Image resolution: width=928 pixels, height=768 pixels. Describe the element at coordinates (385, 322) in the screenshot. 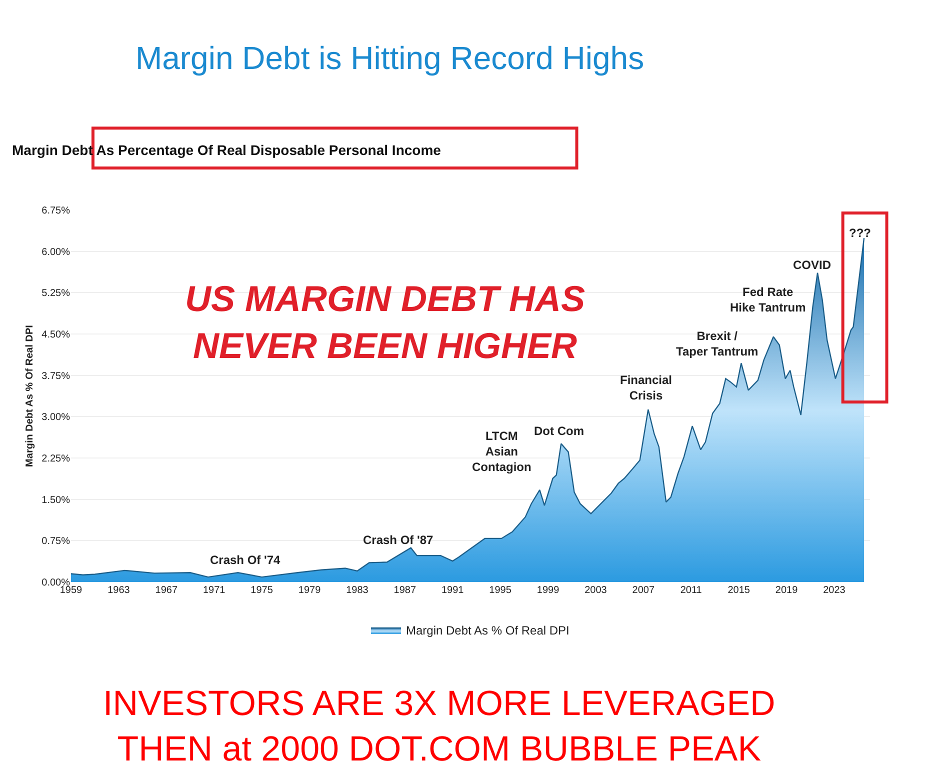

I see `annotation: US MARGIN DEBT HAS NEVER BEEN HIGHER` at that location.